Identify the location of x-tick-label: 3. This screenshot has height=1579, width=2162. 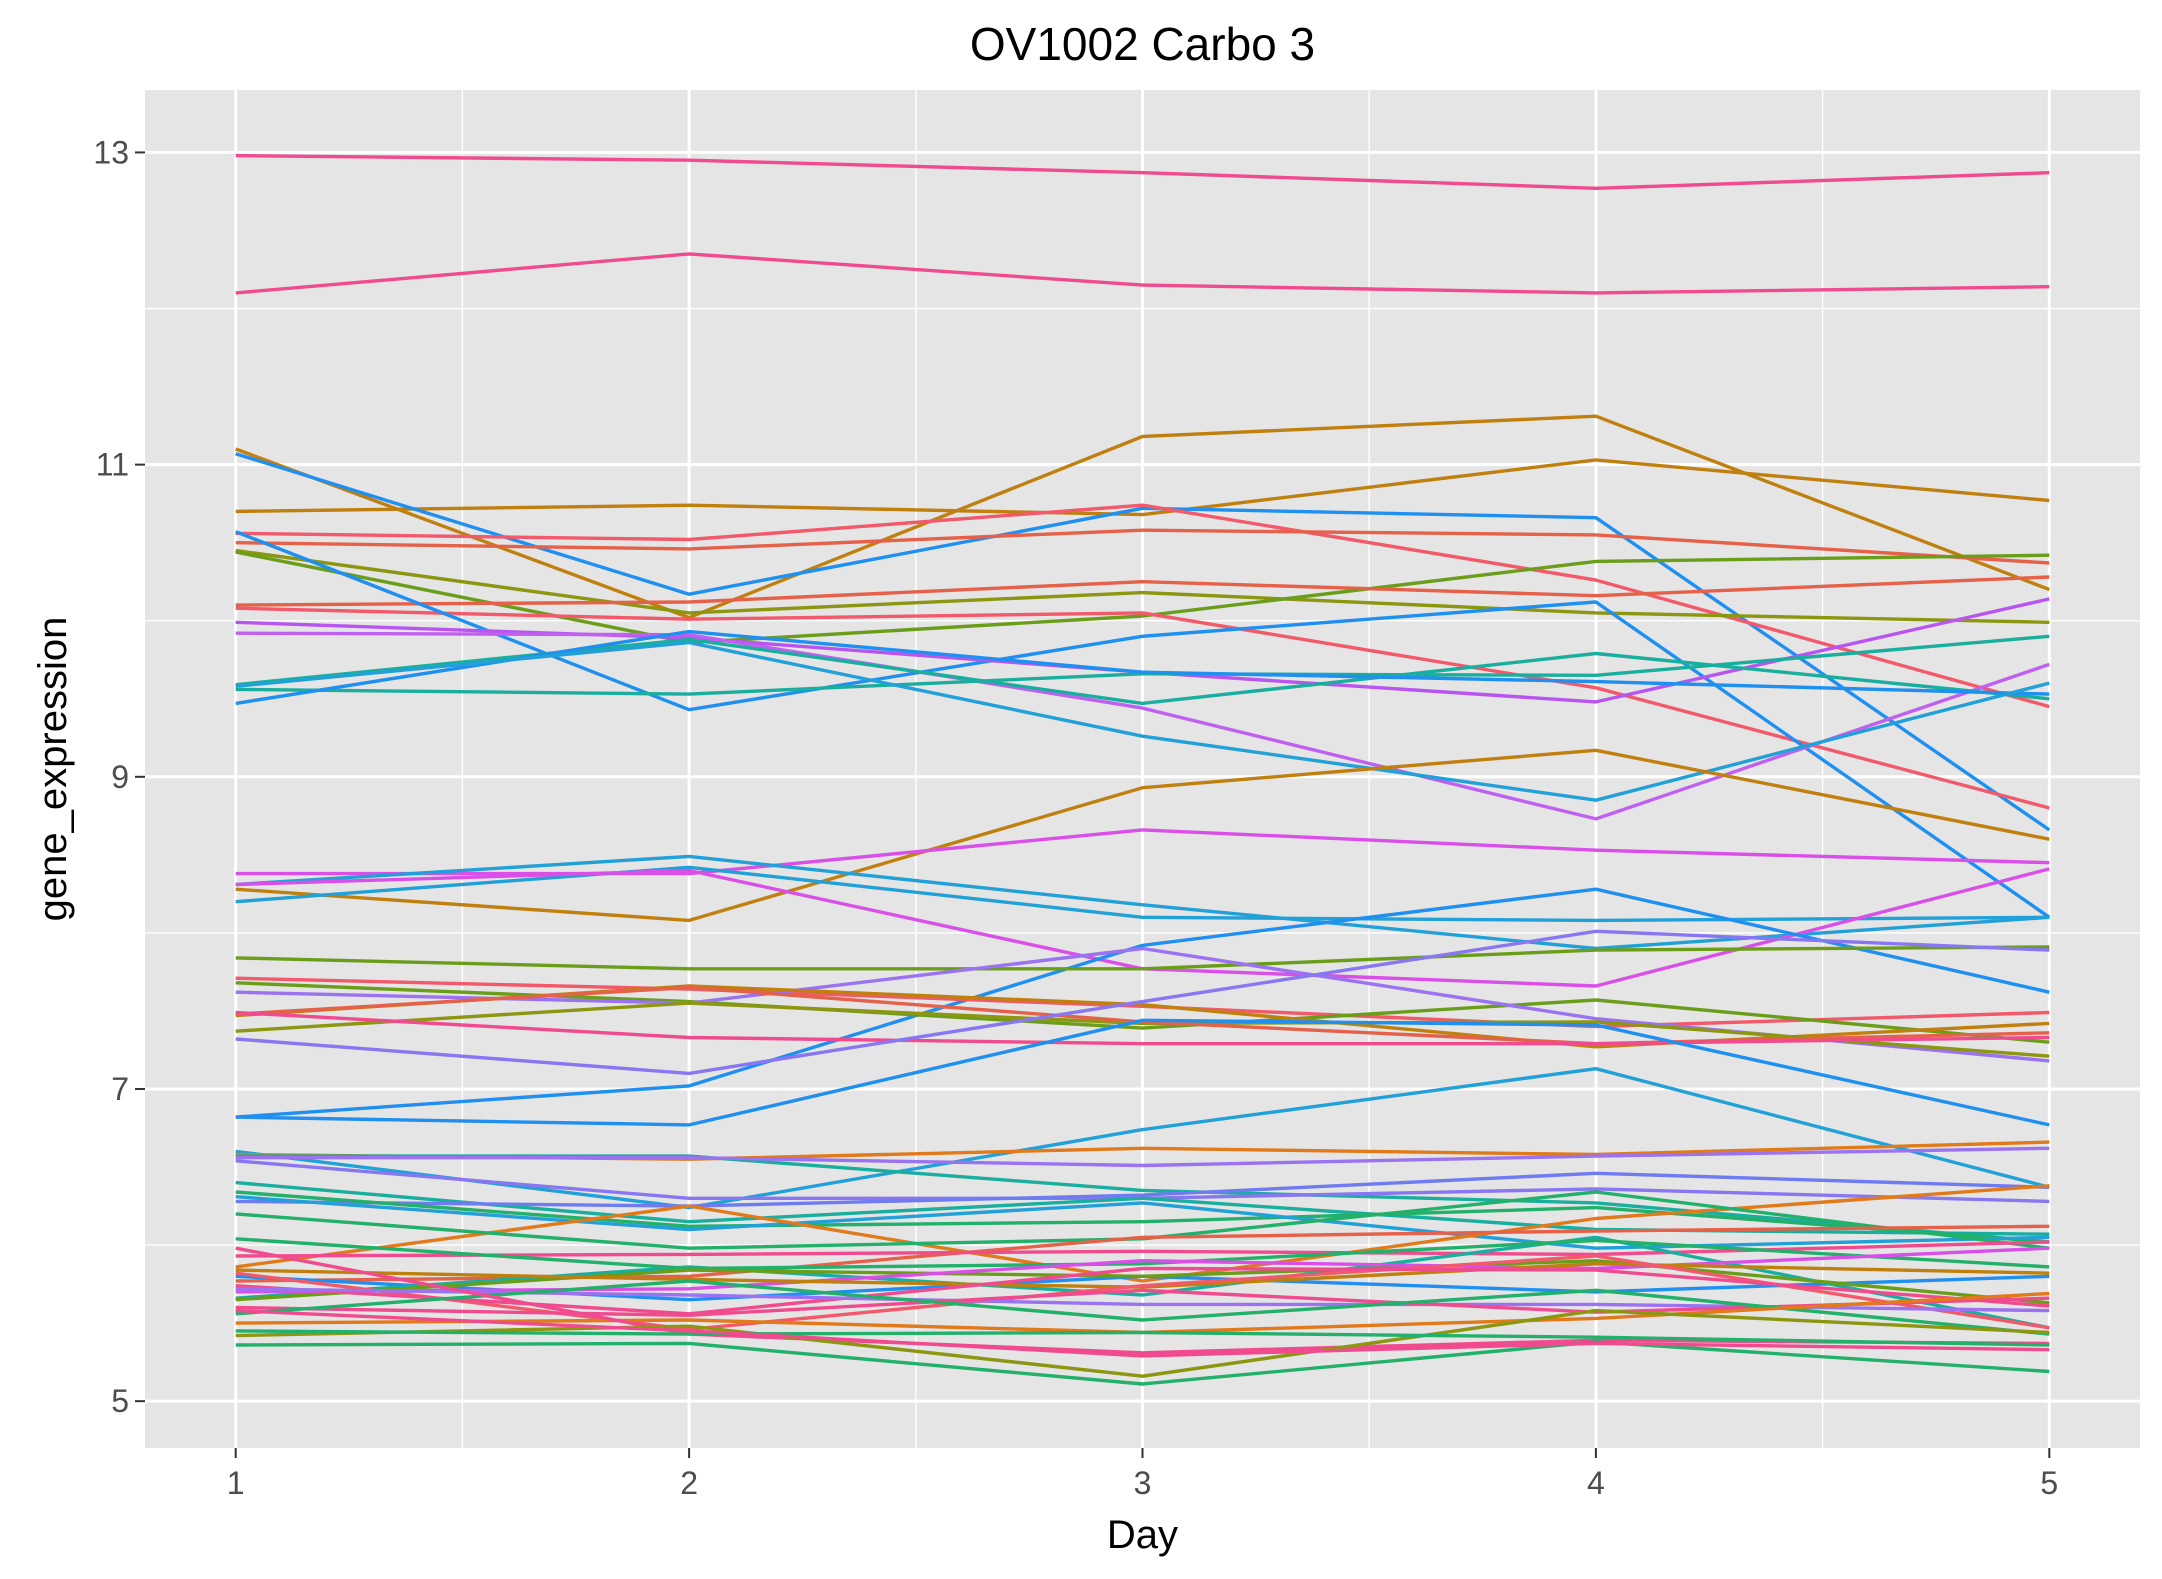
(1143, 1483).